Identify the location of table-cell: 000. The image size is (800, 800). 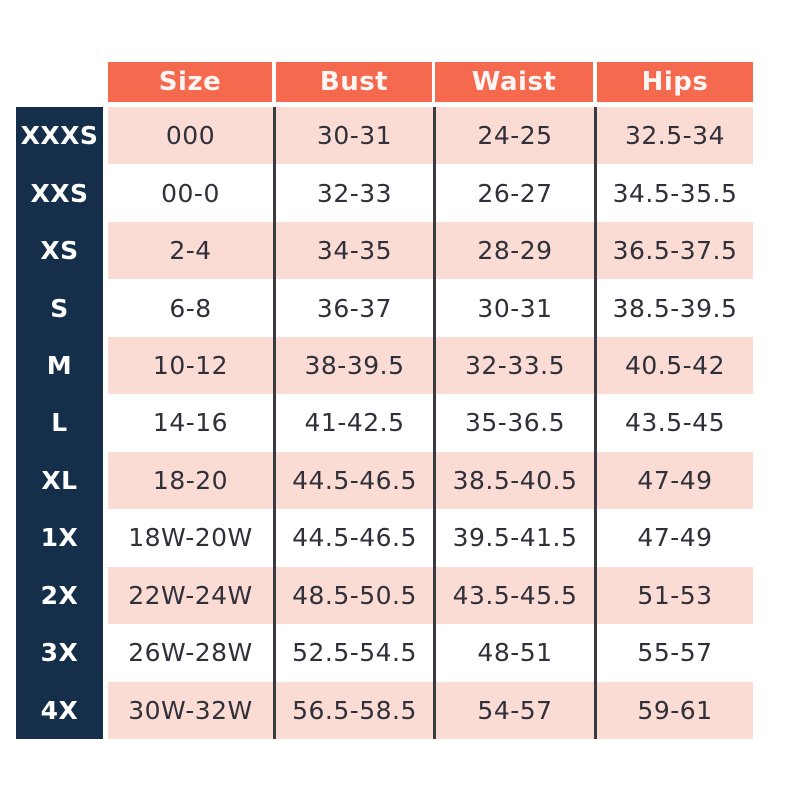
(190, 136).